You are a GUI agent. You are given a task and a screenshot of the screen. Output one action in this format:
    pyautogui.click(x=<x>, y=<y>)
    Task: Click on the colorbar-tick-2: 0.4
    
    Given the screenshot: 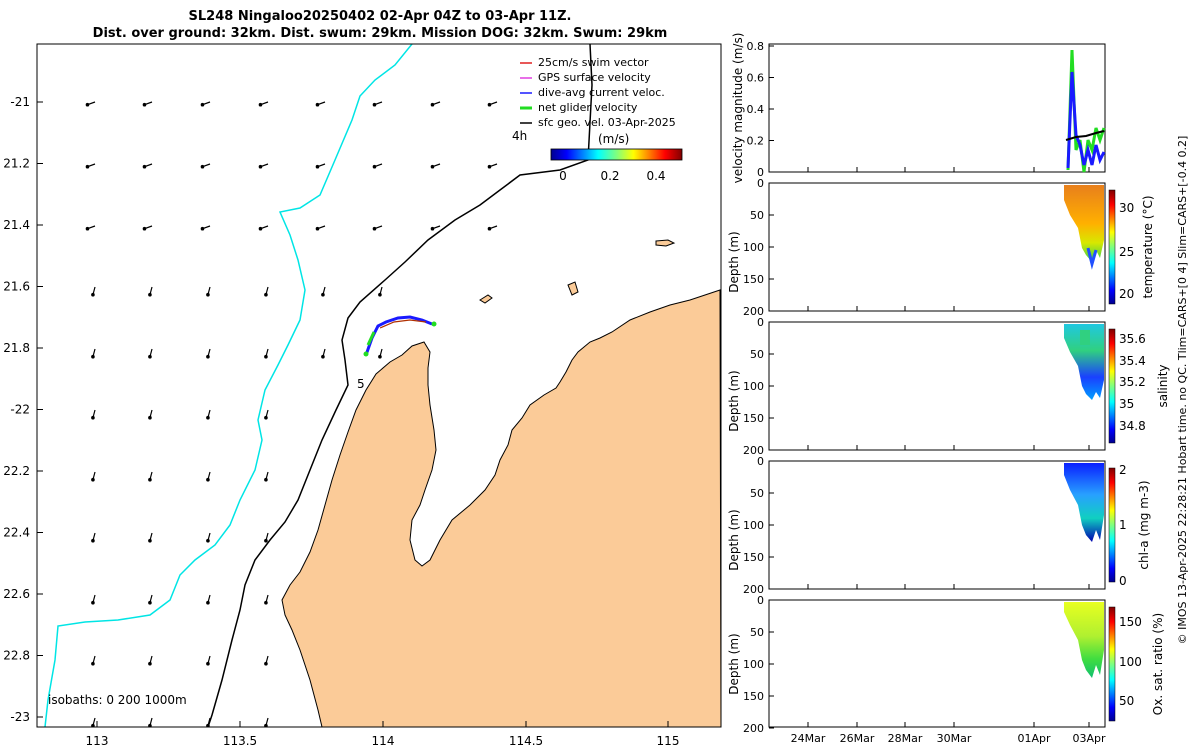 What is the action you would take?
    pyautogui.click(x=655, y=176)
    